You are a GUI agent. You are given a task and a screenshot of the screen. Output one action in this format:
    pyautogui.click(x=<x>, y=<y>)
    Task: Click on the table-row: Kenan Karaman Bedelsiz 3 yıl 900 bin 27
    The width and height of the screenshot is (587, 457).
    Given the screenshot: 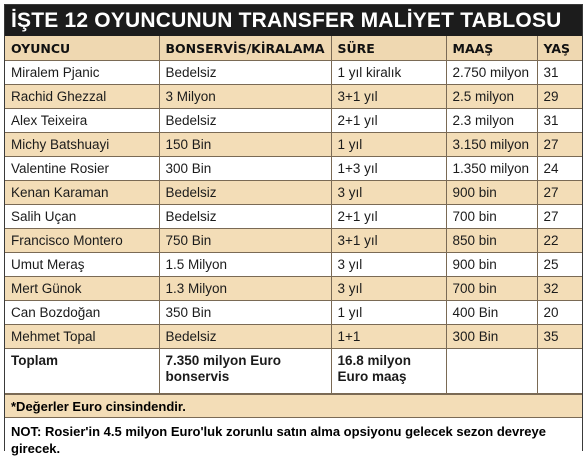 What is the action you would take?
    pyautogui.click(x=293, y=192)
    